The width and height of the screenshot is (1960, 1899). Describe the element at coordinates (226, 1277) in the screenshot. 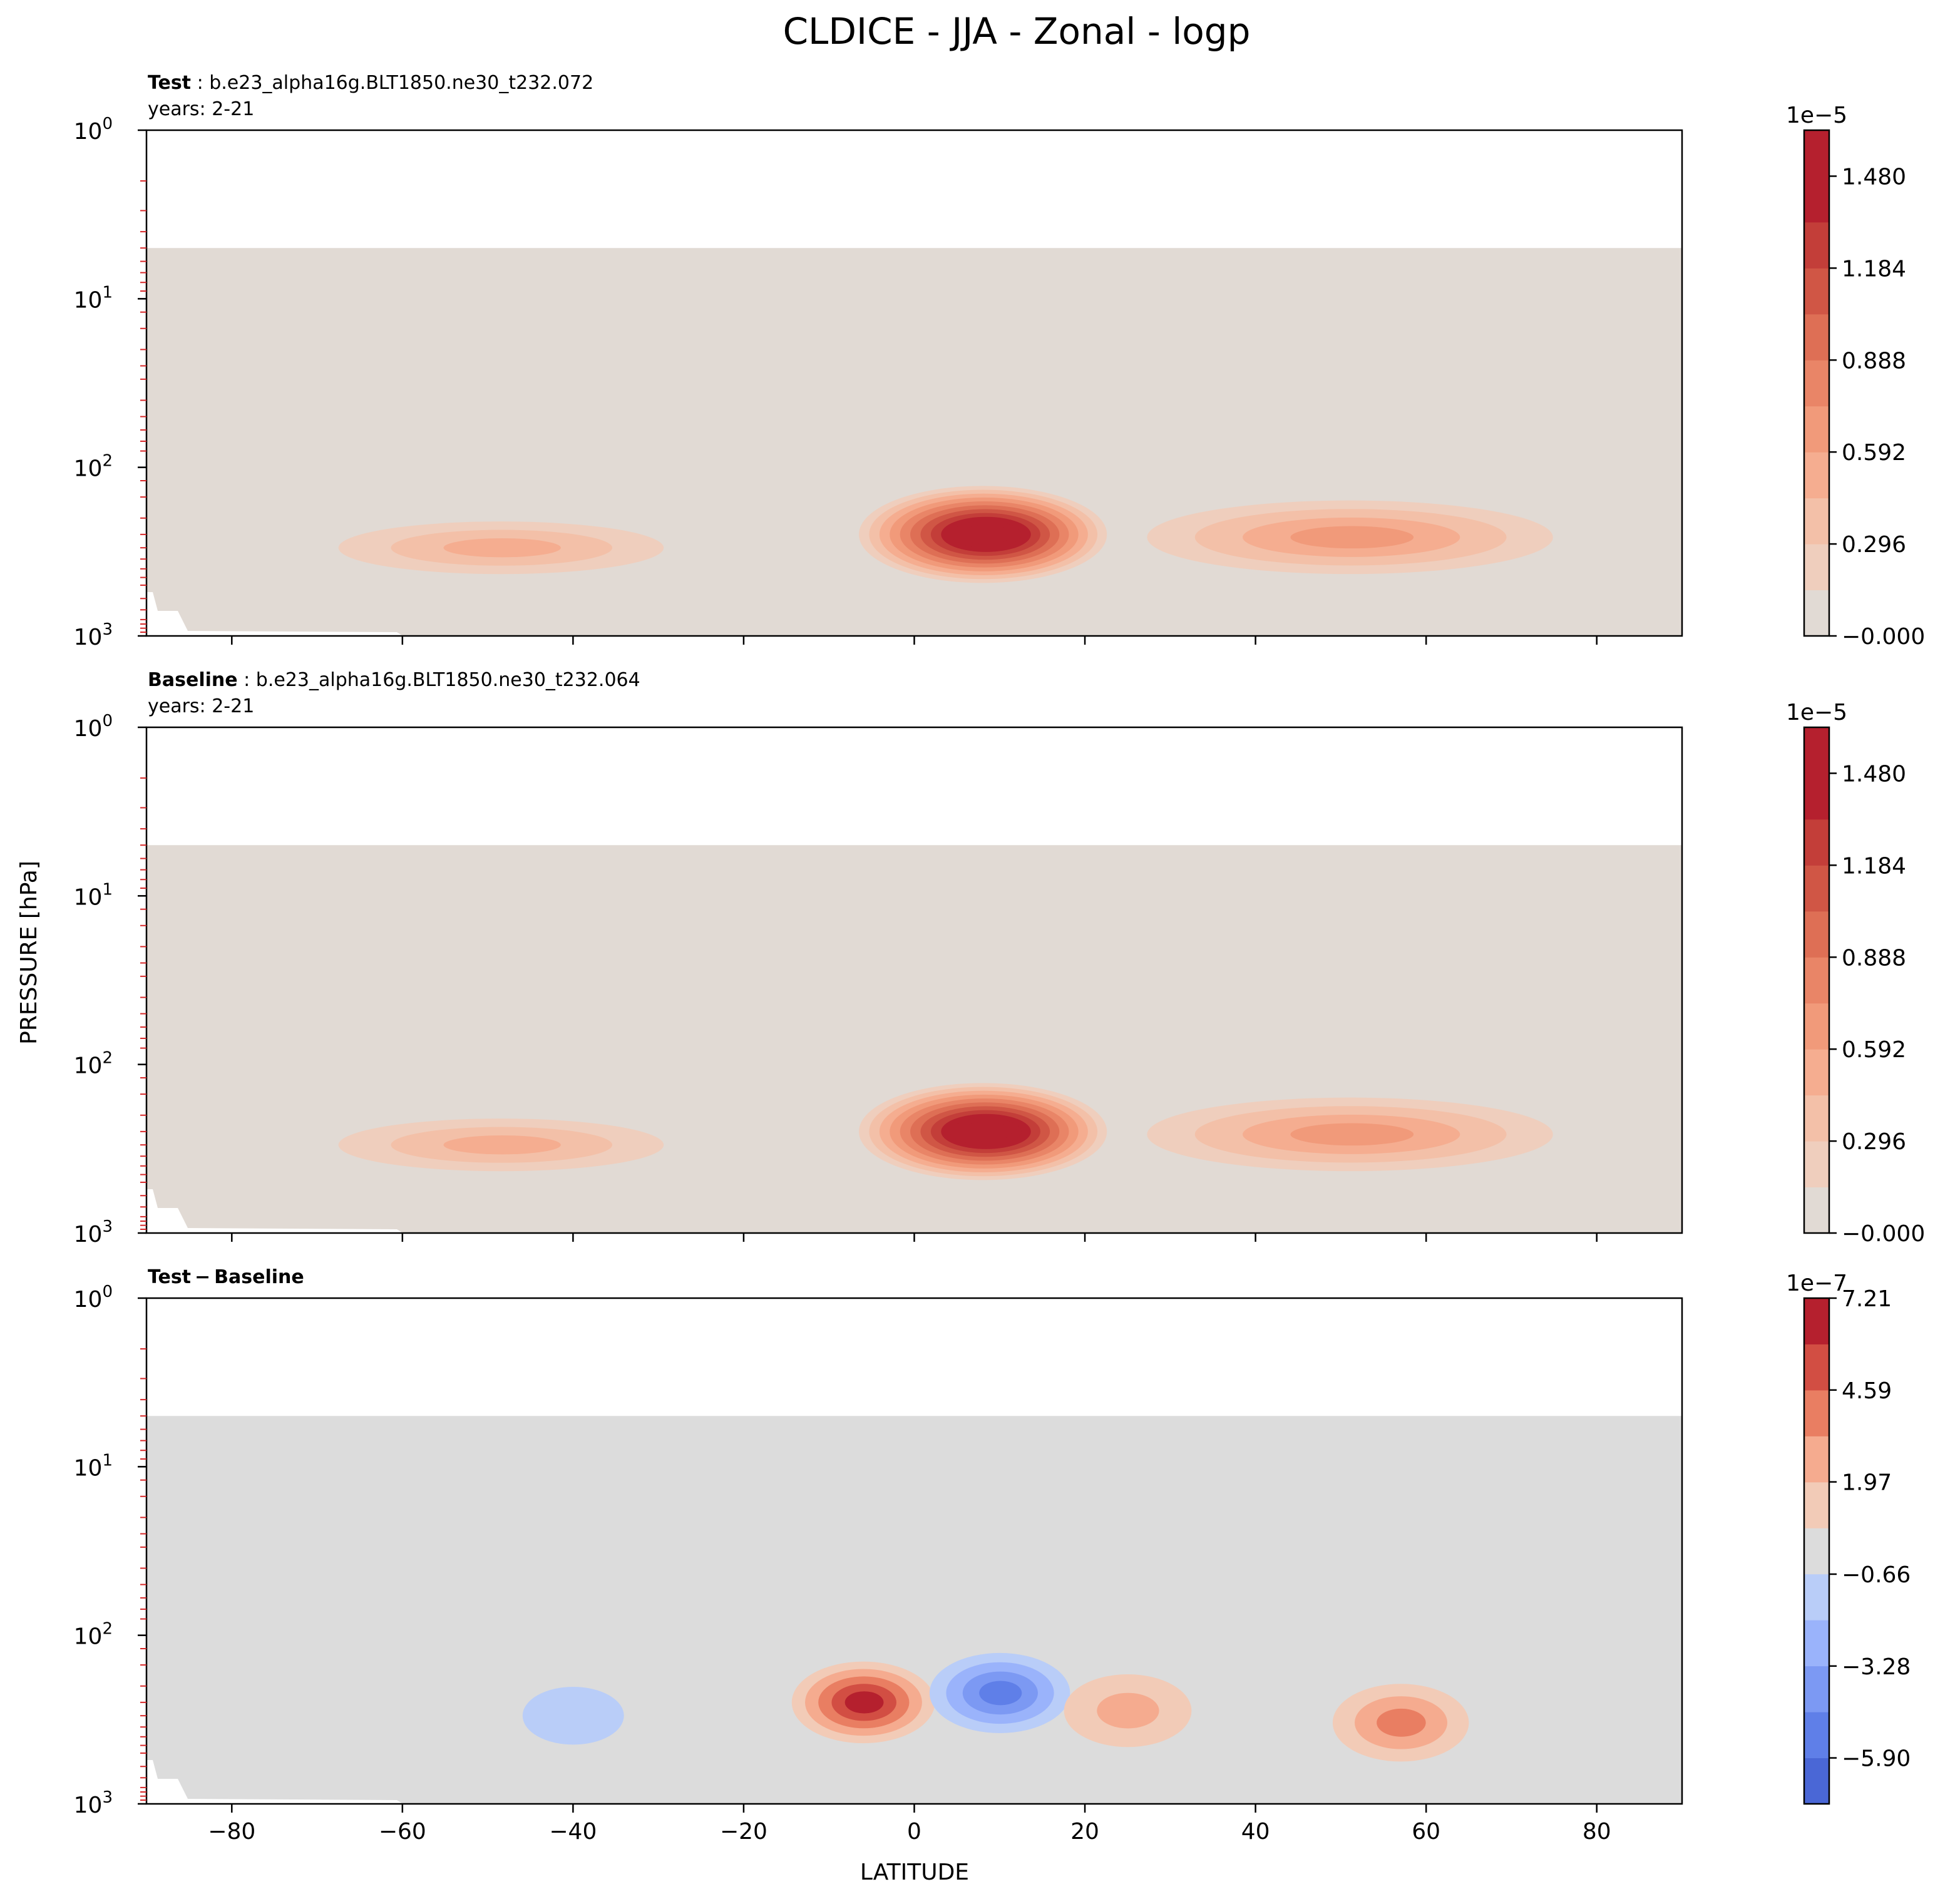

I see `panel-header: Test − Baseline` at that location.